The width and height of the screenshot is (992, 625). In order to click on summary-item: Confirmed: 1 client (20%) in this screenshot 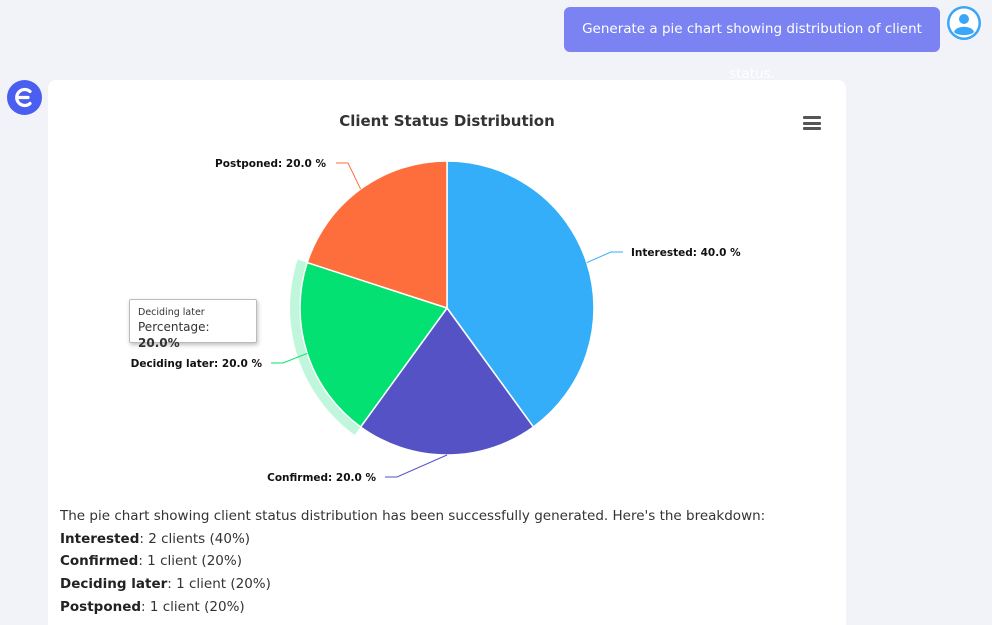, I will do `click(151, 561)`.